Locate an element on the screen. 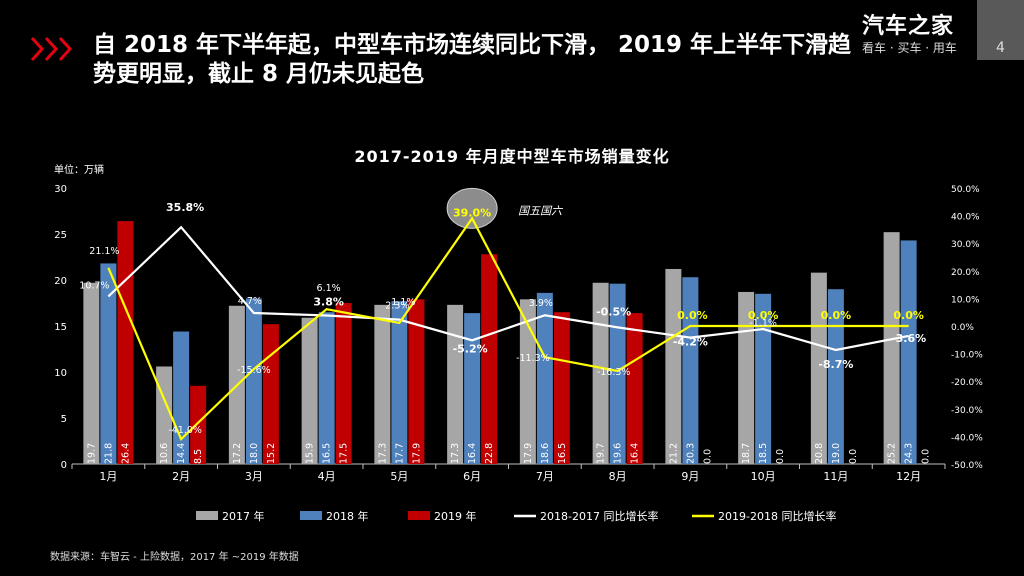 This screenshot has width=1024, height=576. bar-data-label: 15.2 is located at coordinates (271, 453).